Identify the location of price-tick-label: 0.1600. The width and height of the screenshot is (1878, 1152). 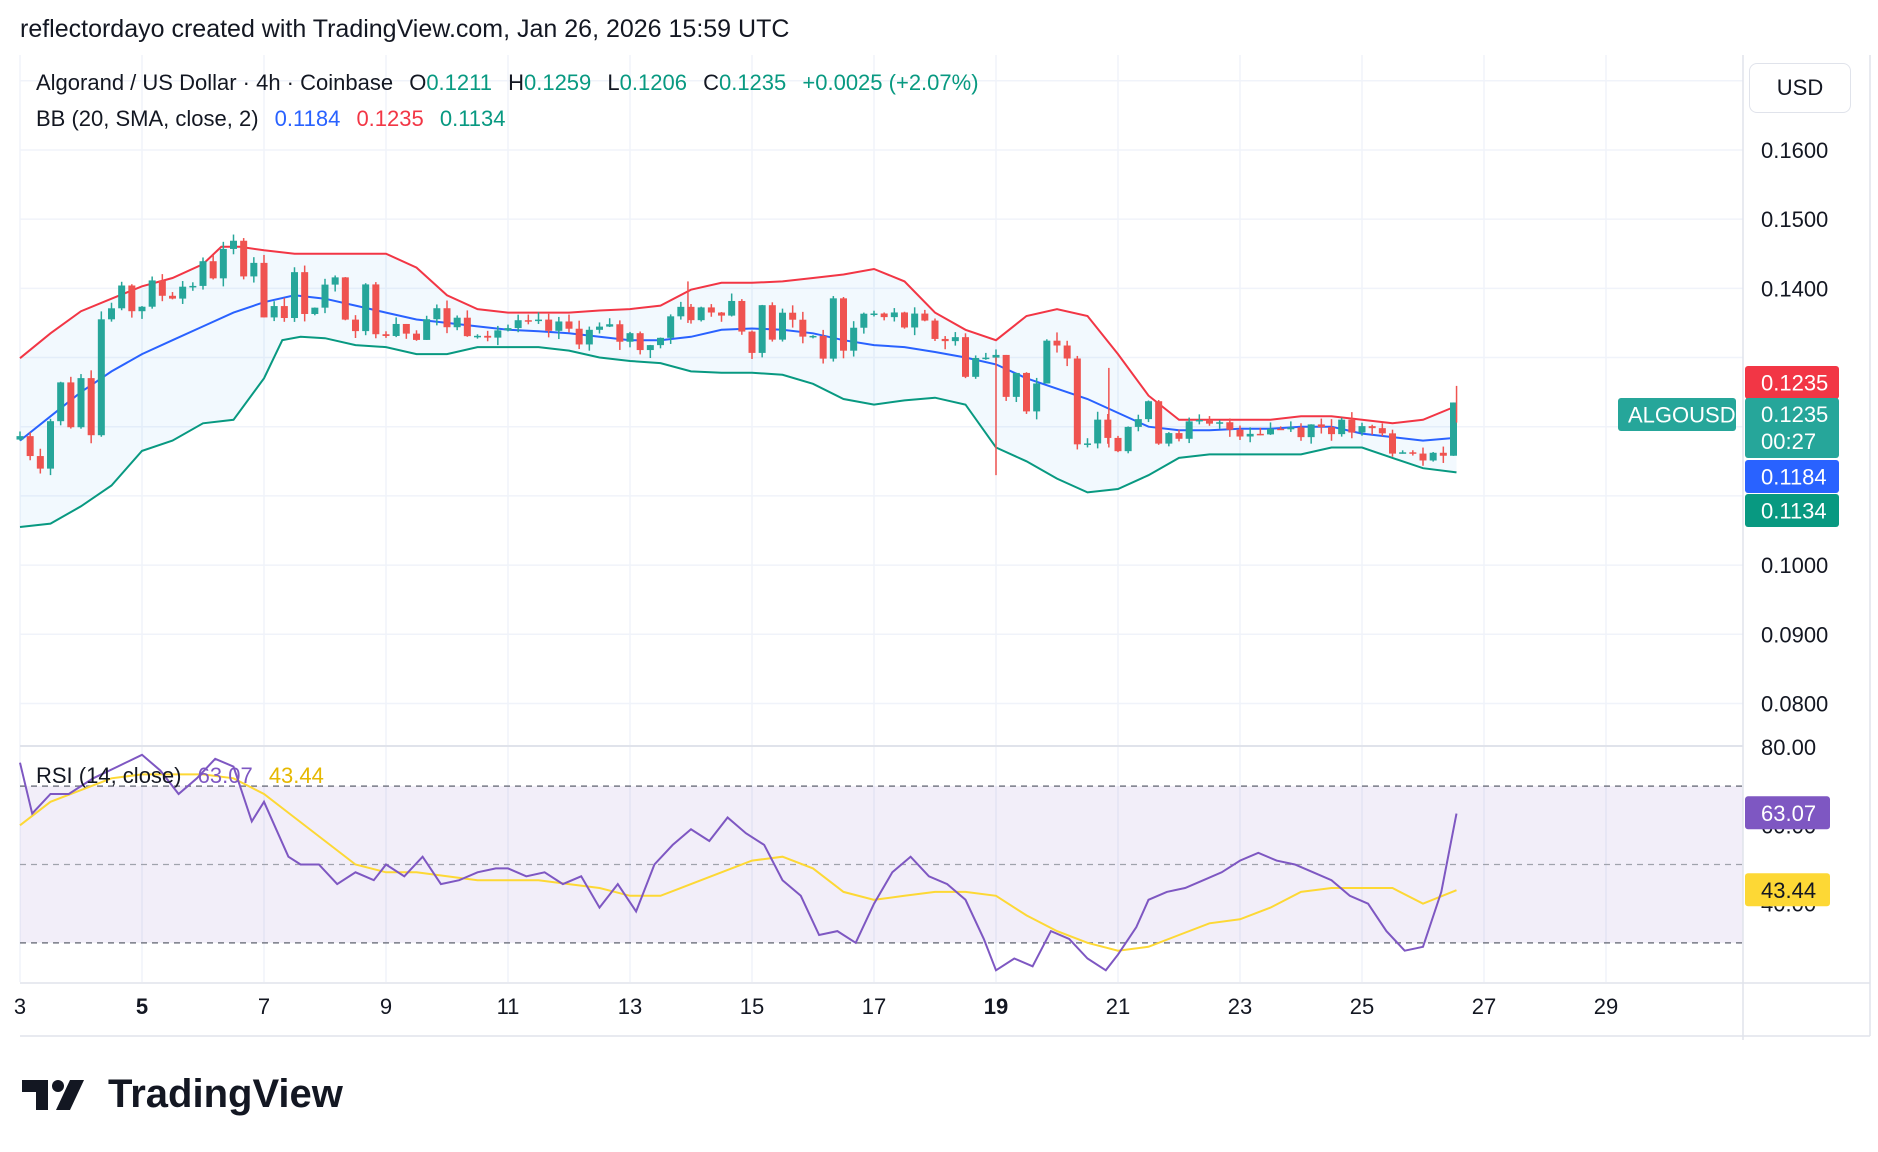
(1794, 150).